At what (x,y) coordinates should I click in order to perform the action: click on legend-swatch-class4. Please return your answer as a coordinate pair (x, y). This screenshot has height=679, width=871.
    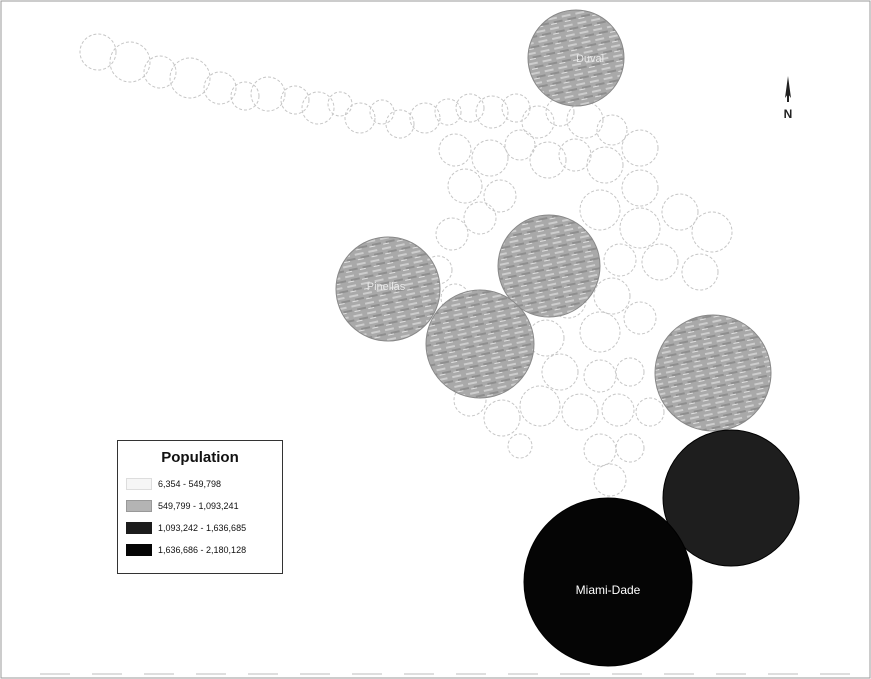
    Looking at the image, I should click on (139, 550).